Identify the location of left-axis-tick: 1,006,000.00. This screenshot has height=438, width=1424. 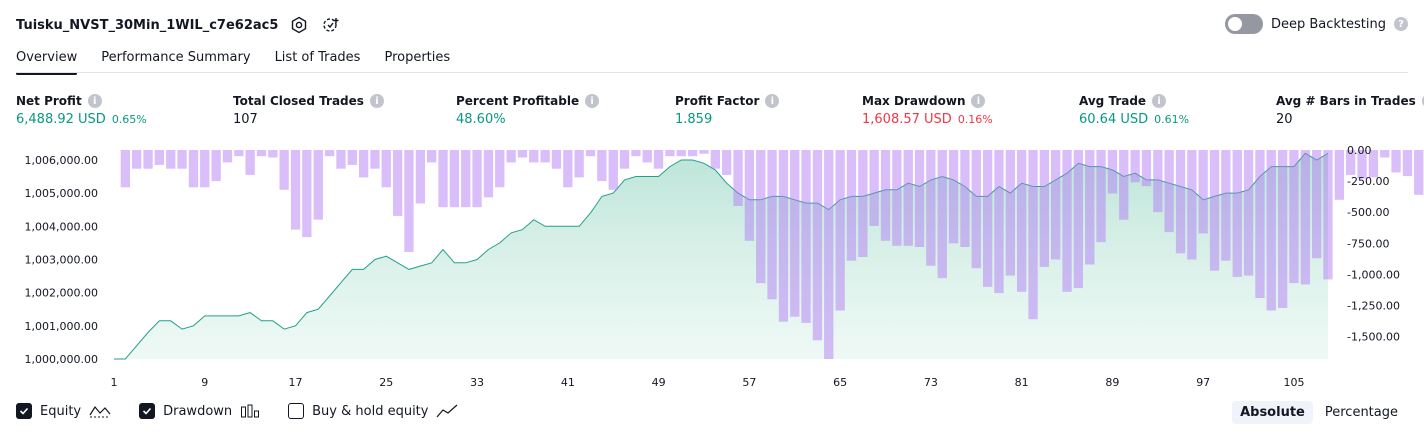
(61, 160).